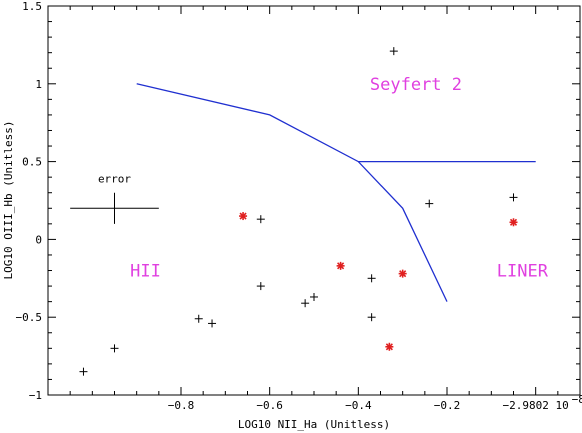 The width and height of the screenshot is (582, 433). What do you see at coordinates (416, 85) in the screenshot?
I see `region-label: Seyfert 2` at bounding box center [416, 85].